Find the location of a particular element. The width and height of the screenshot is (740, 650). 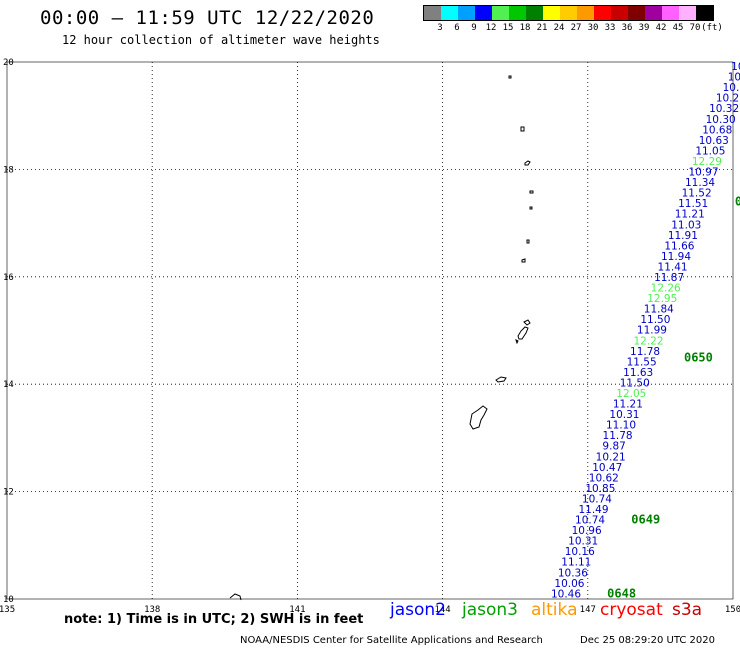

wave-height-value: 10.47 is located at coordinates (607, 468).